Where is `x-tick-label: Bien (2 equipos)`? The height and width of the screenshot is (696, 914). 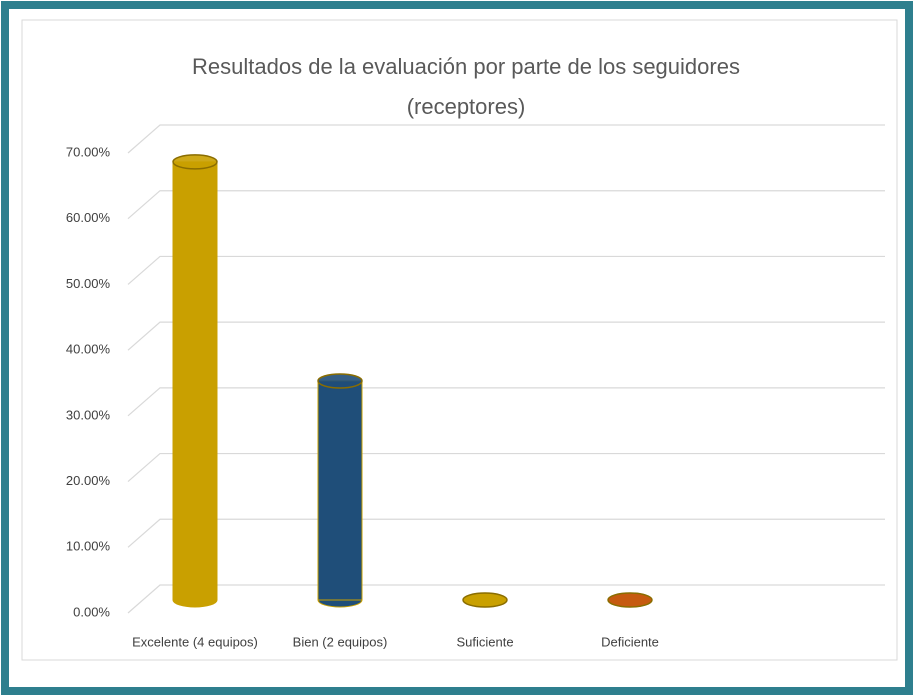
x-tick-label: Bien (2 equipos) is located at coordinates (340, 641).